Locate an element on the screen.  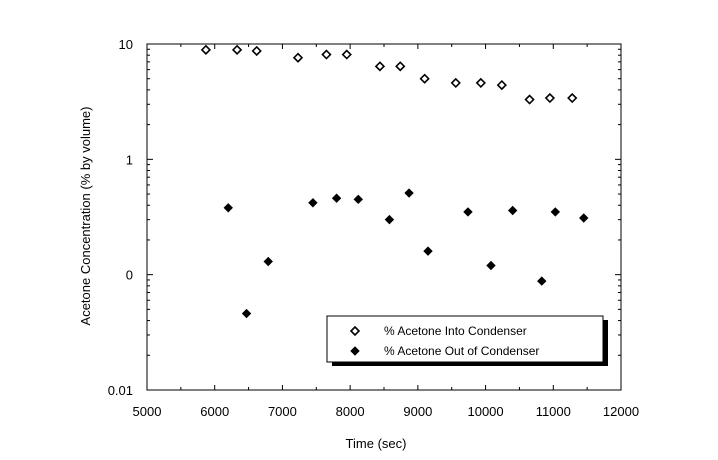
y-axis-label: Acetone Concentration (% by volume) is located at coordinates (85, 216).